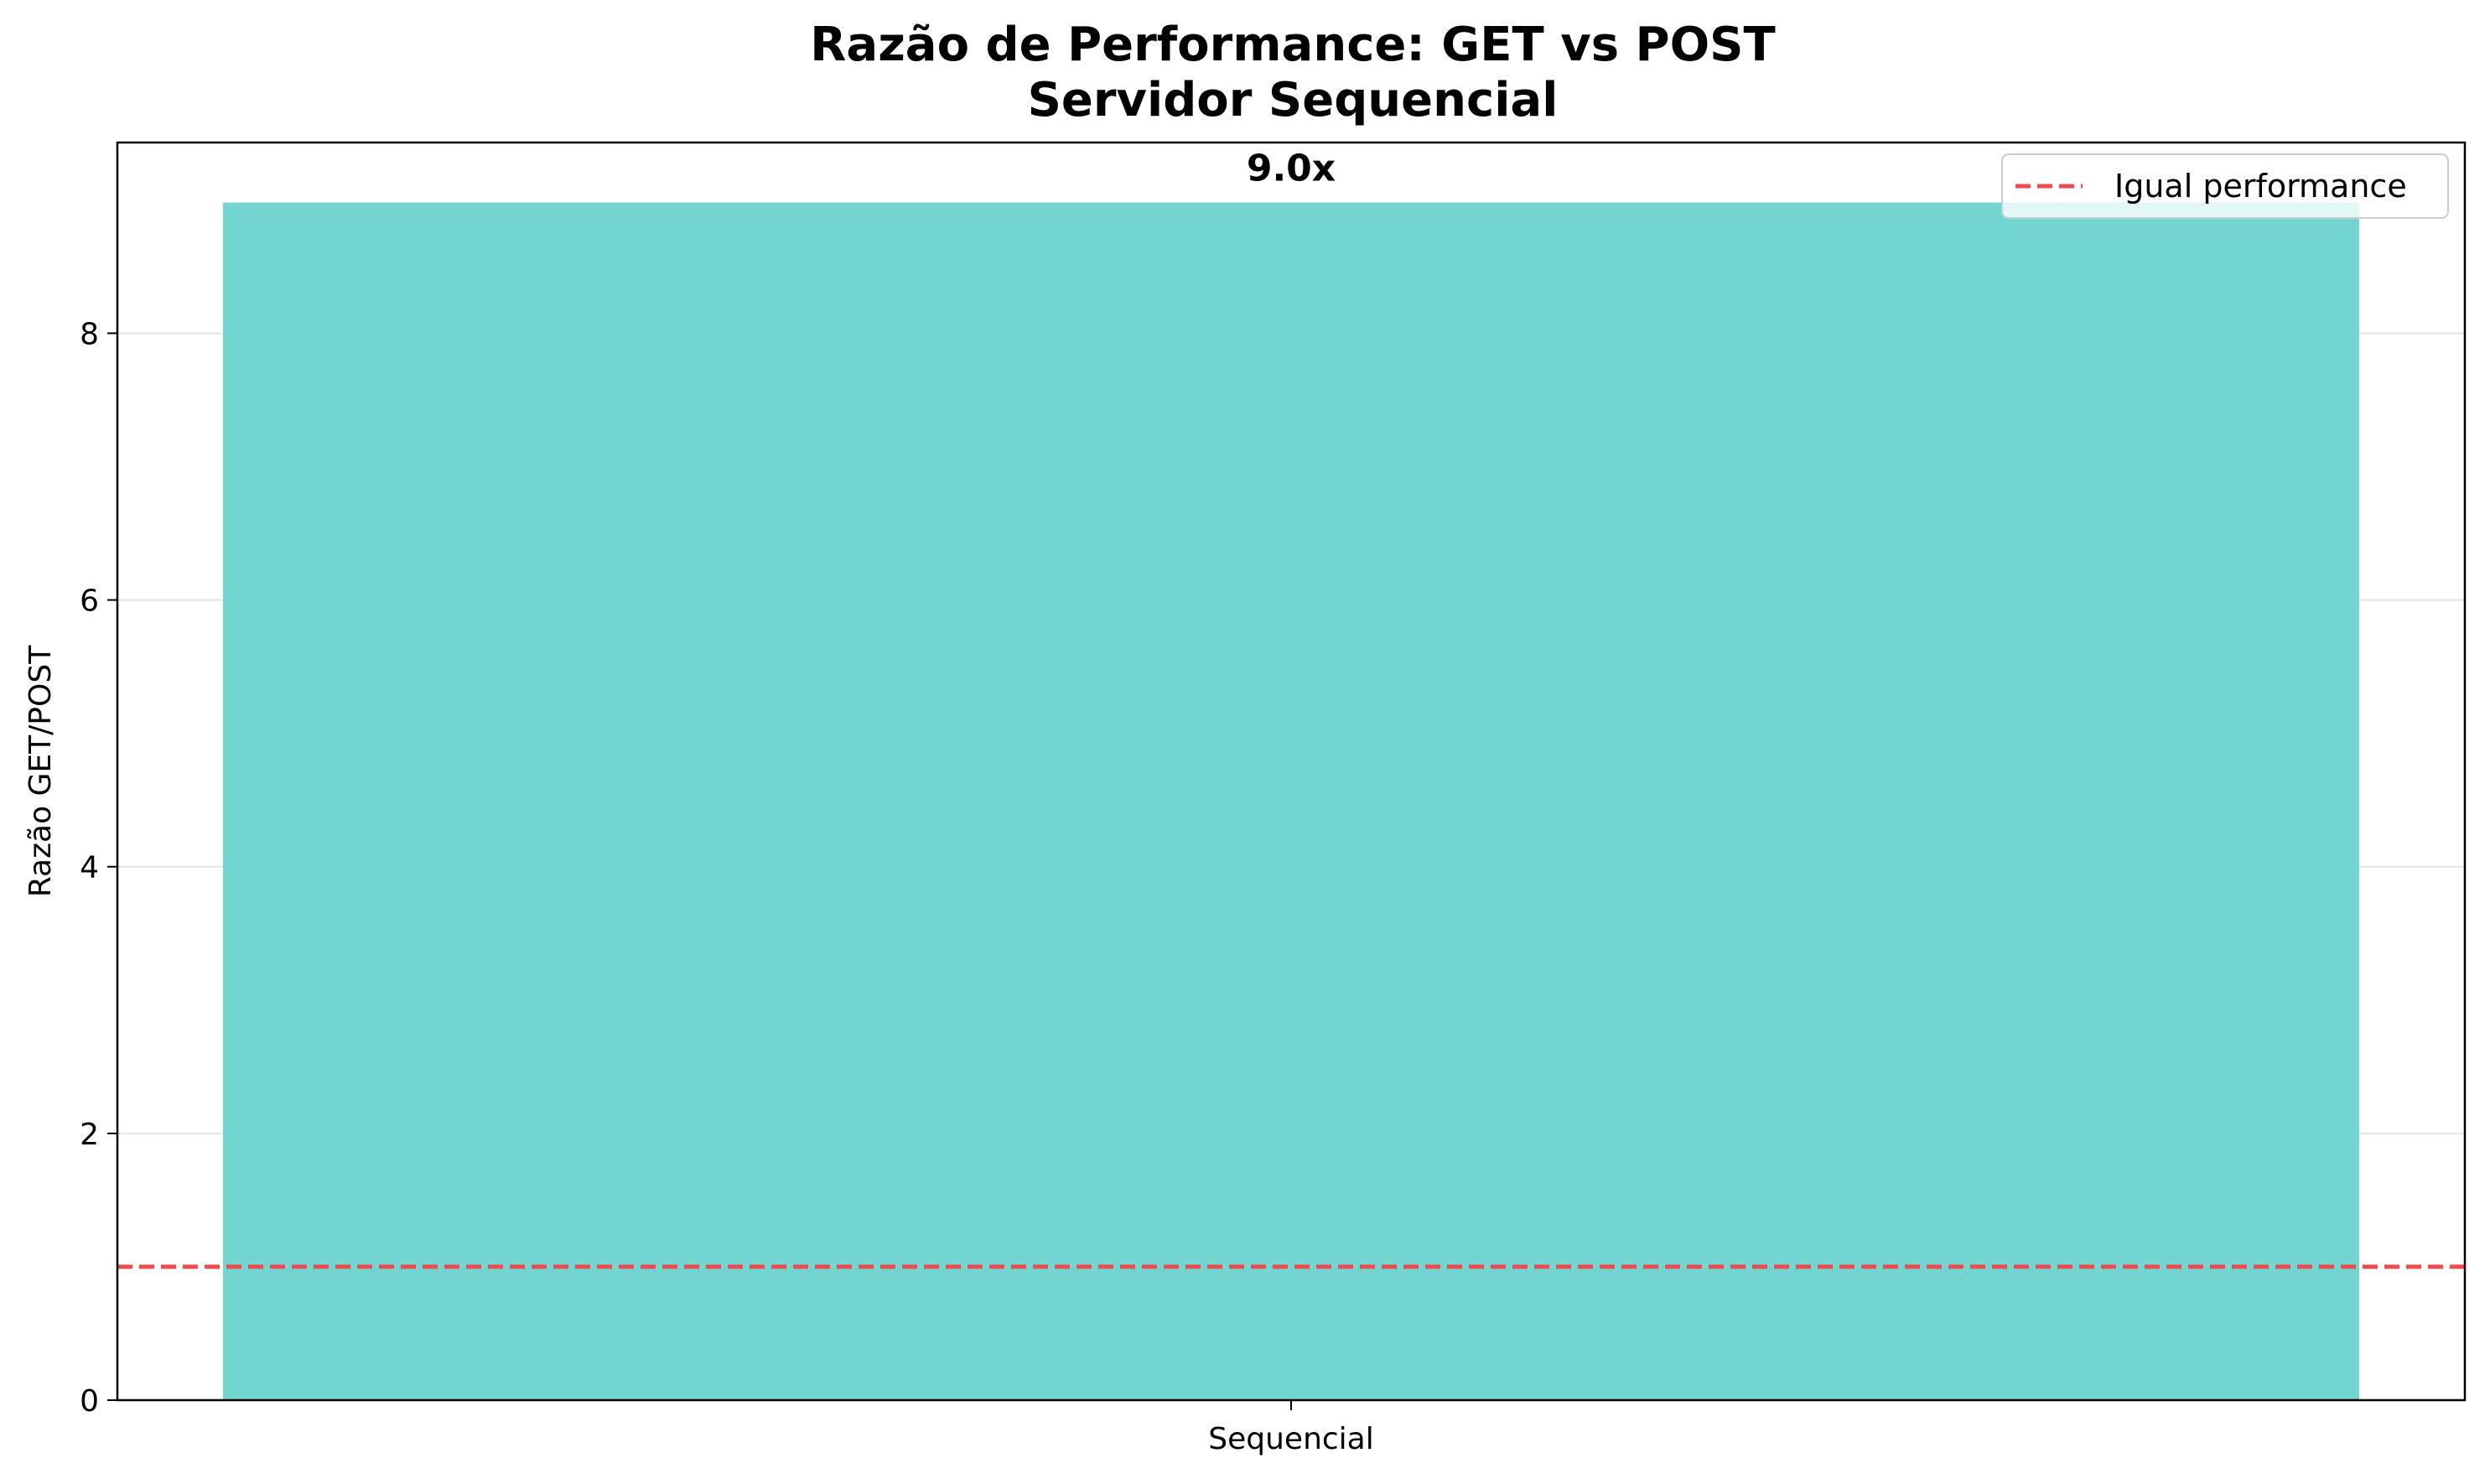 This screenshot has width=2490, height=1484. I want to click on data-labels: 9.0x, so click(1291, 169).